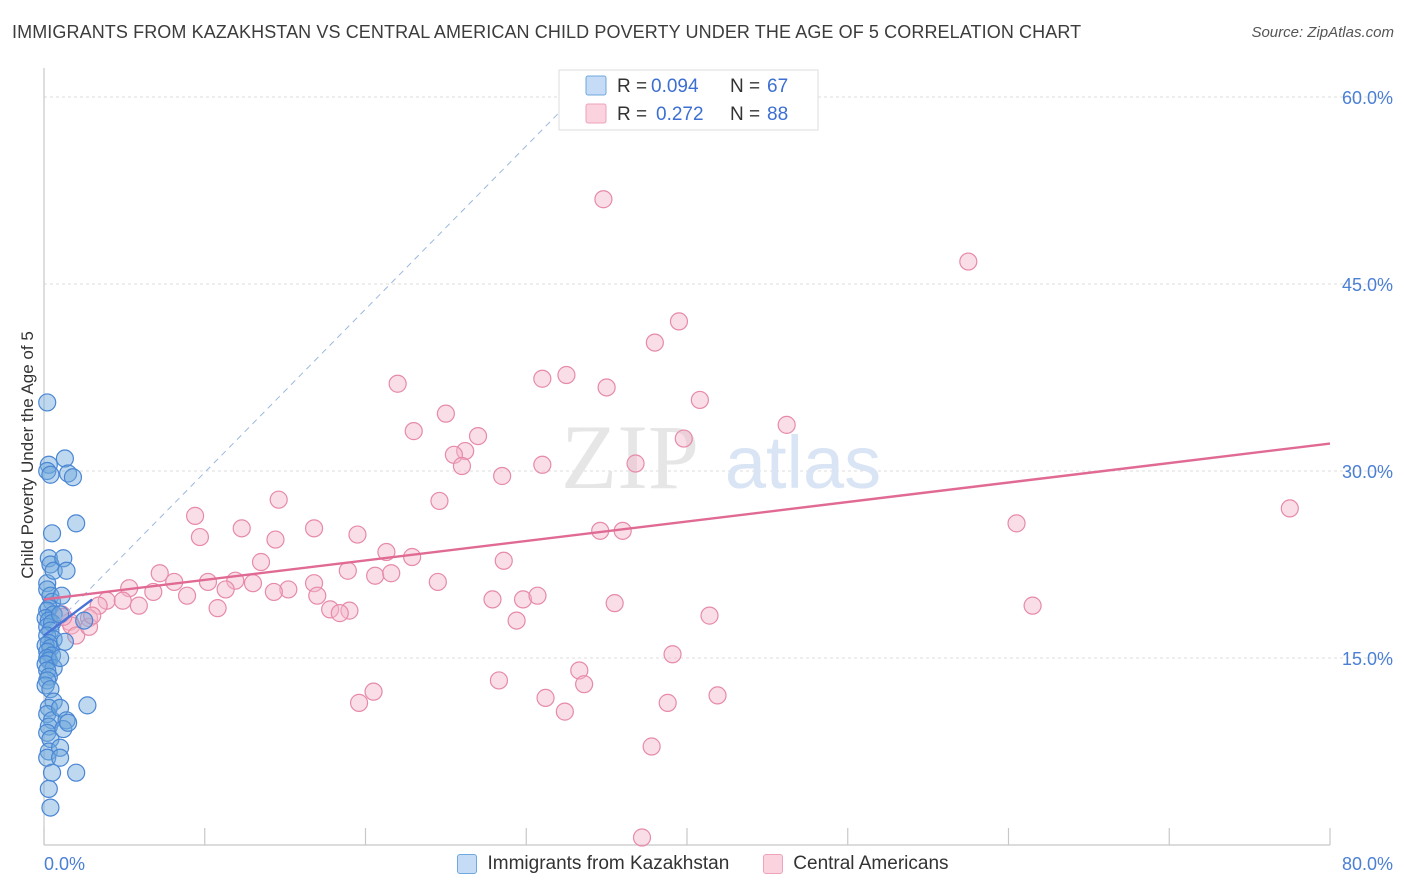  Describe the element at coordinates (773, 864) in the screenshot. I see `legend-swatch-central-americans-bottom` at that location.